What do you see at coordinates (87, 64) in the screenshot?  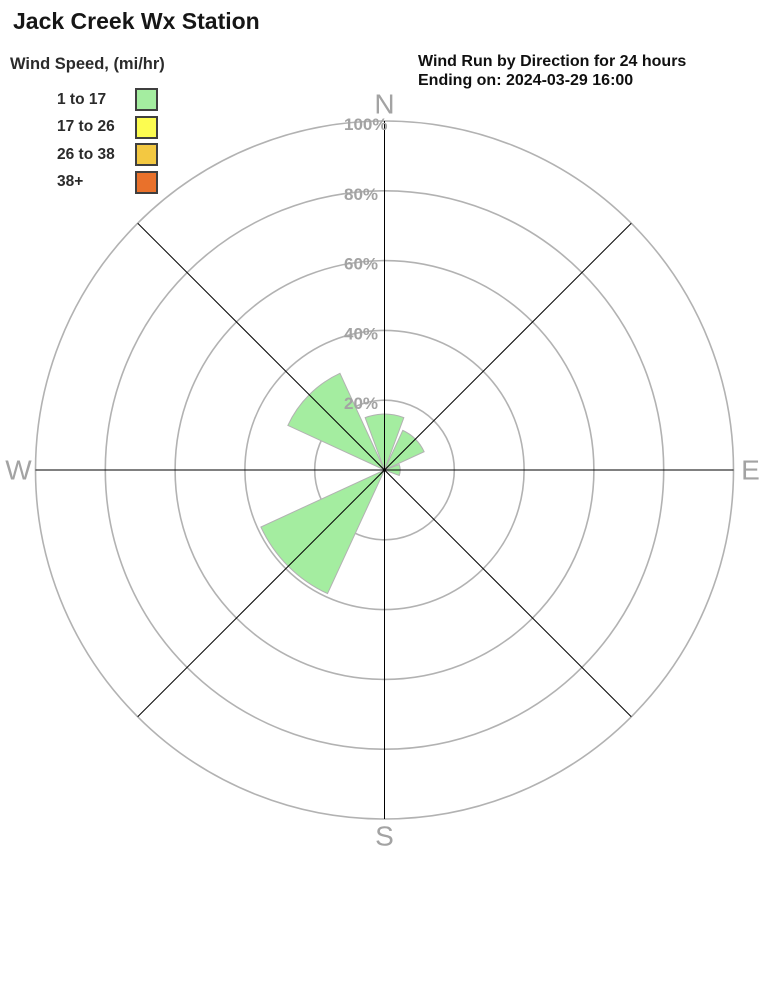 I see `legend-title: Wind Speed, (mi/hr)` at bounding box center [87, 64].